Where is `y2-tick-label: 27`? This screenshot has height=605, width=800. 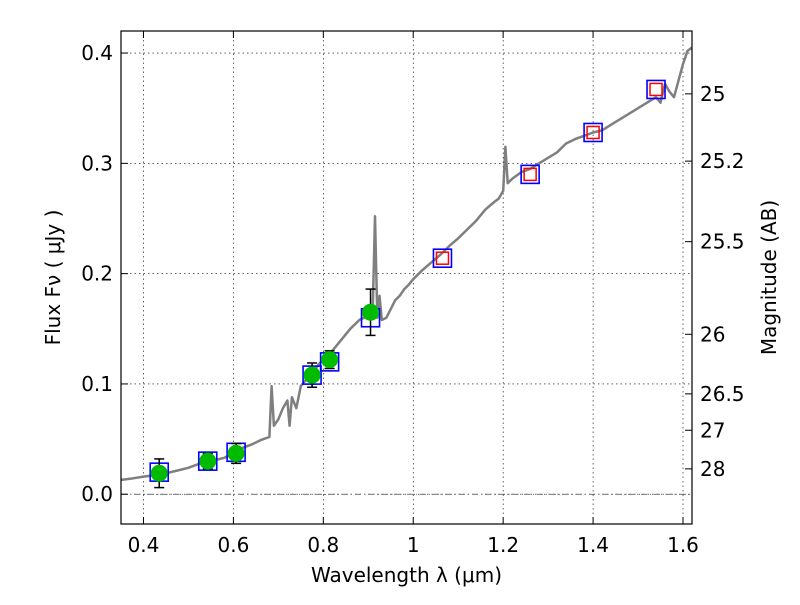 y2-tick-label: 27 is located at coordinates (712, 430).